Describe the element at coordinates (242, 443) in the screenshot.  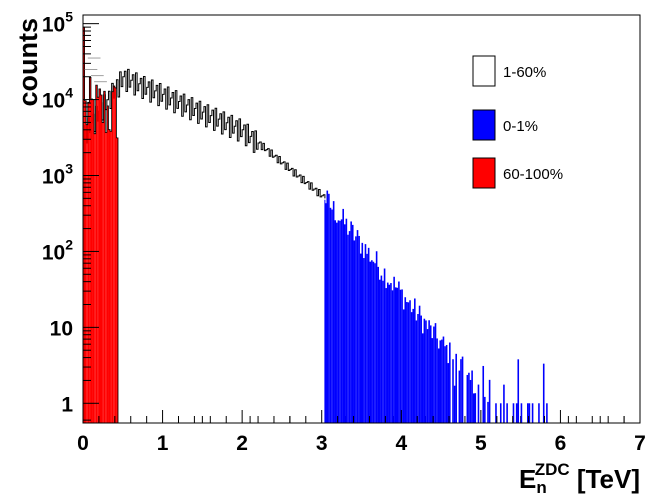
I see `x-tick-label: 2` at that location.